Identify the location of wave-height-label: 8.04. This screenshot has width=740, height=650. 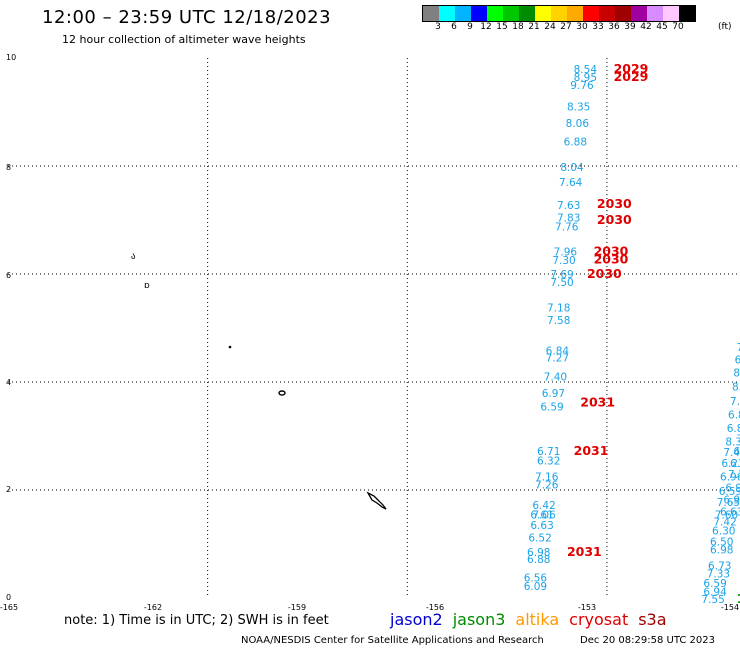
(572, 168).